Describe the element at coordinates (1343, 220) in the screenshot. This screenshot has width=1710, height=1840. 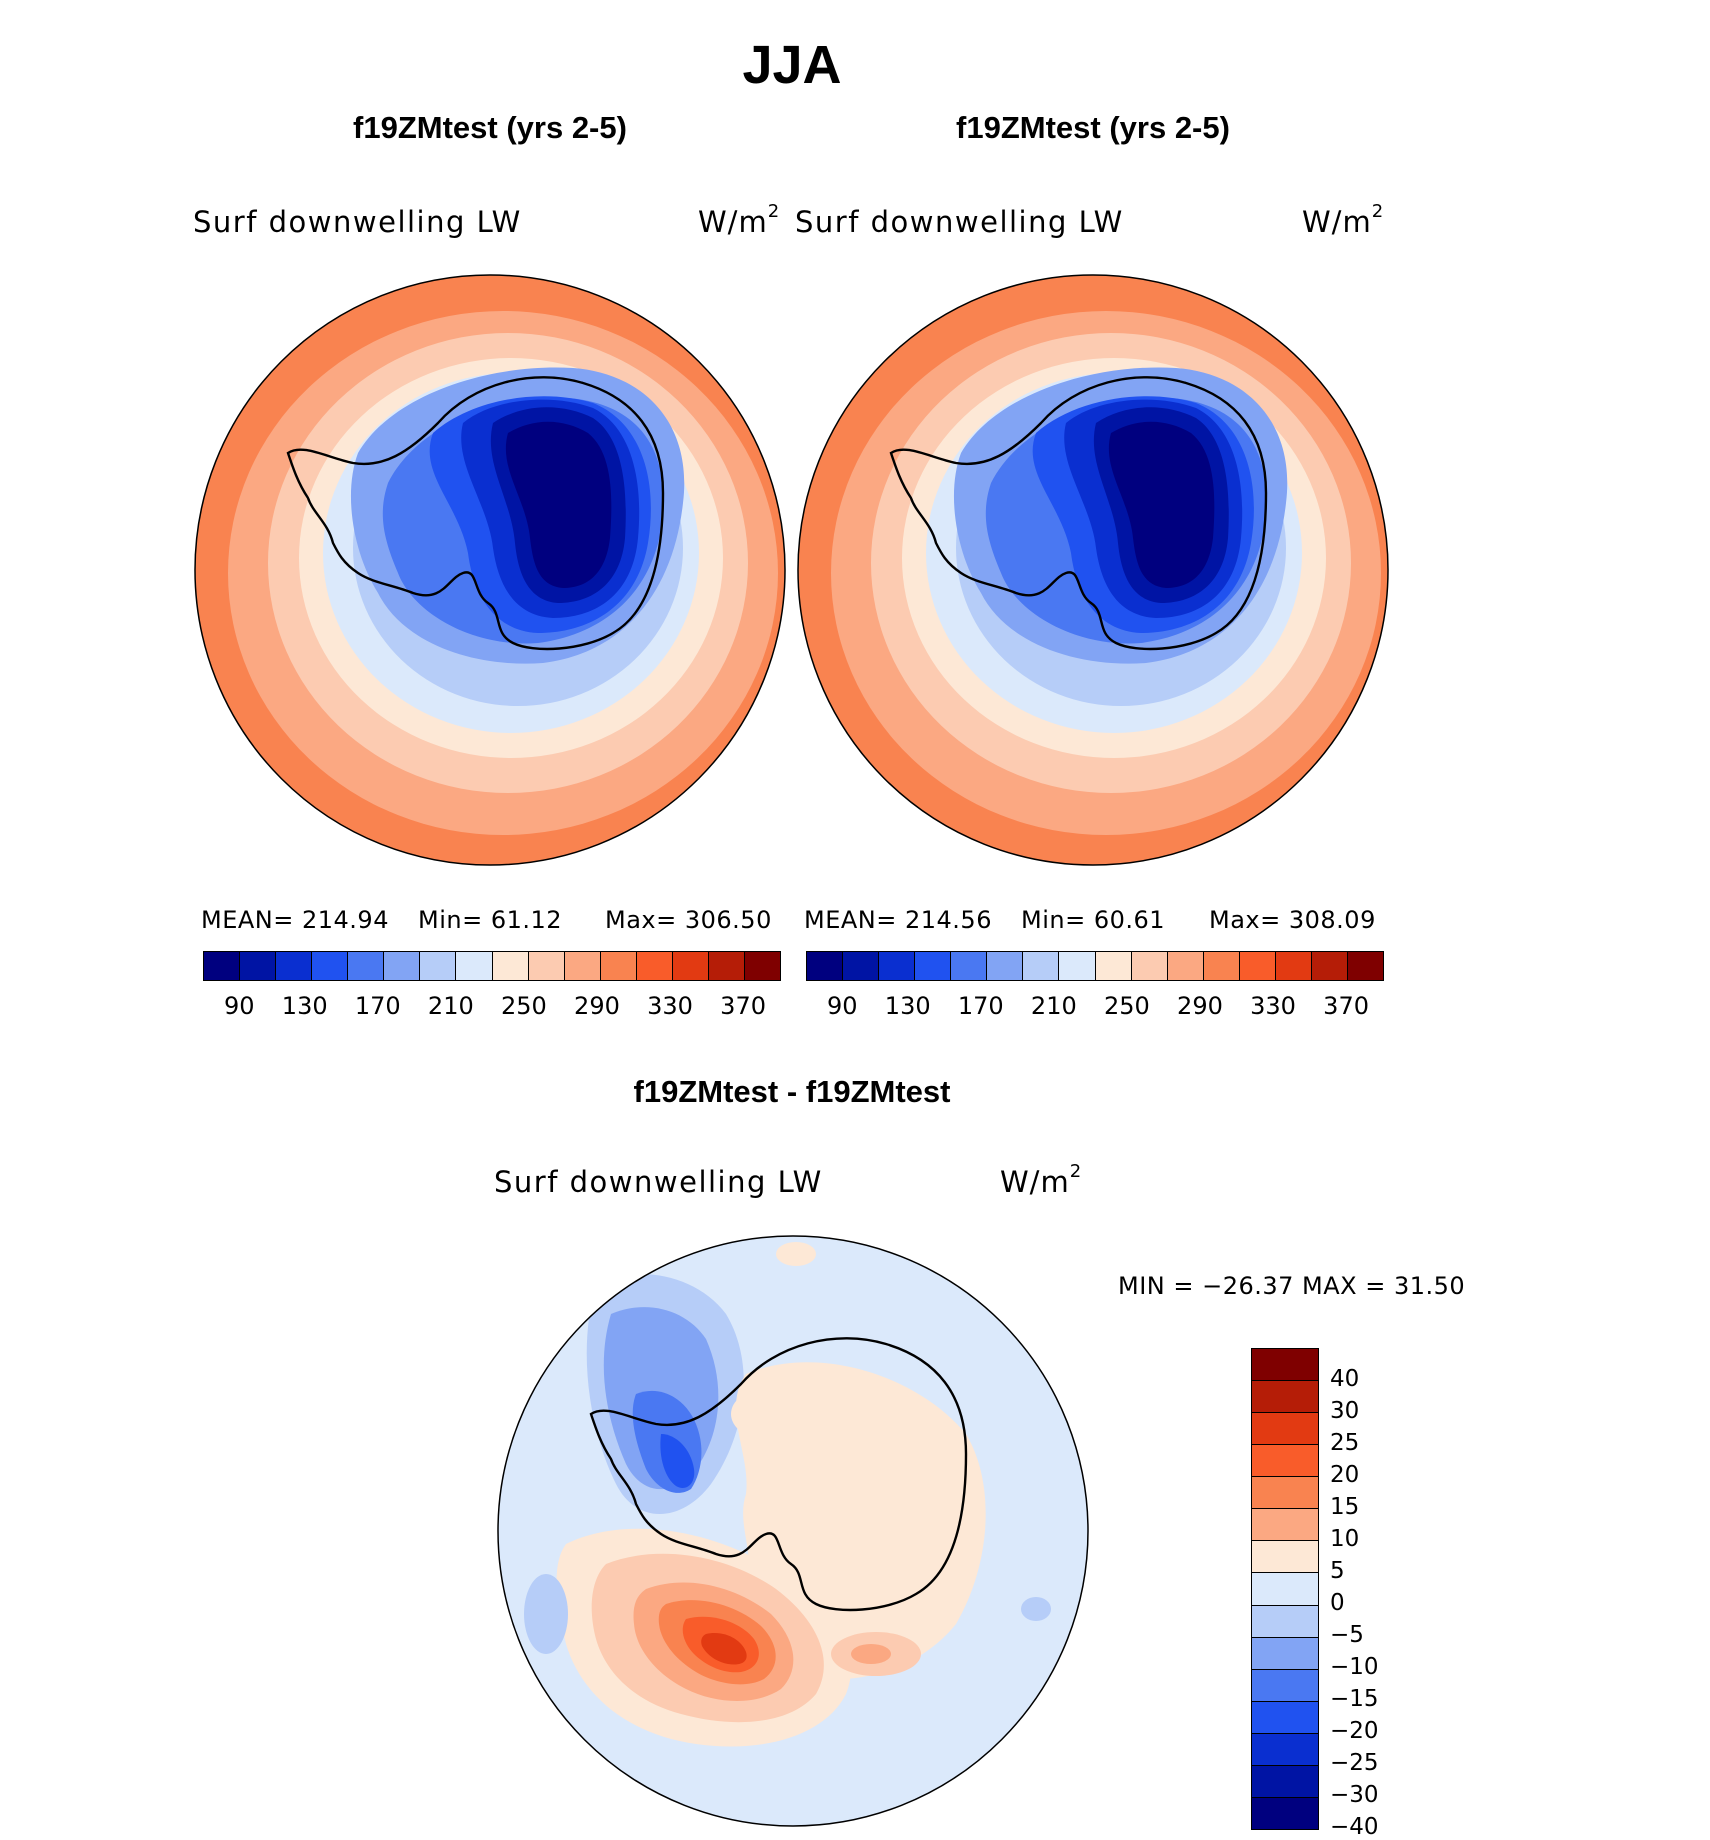
I see `panel-2-units: W/m2` at that location.